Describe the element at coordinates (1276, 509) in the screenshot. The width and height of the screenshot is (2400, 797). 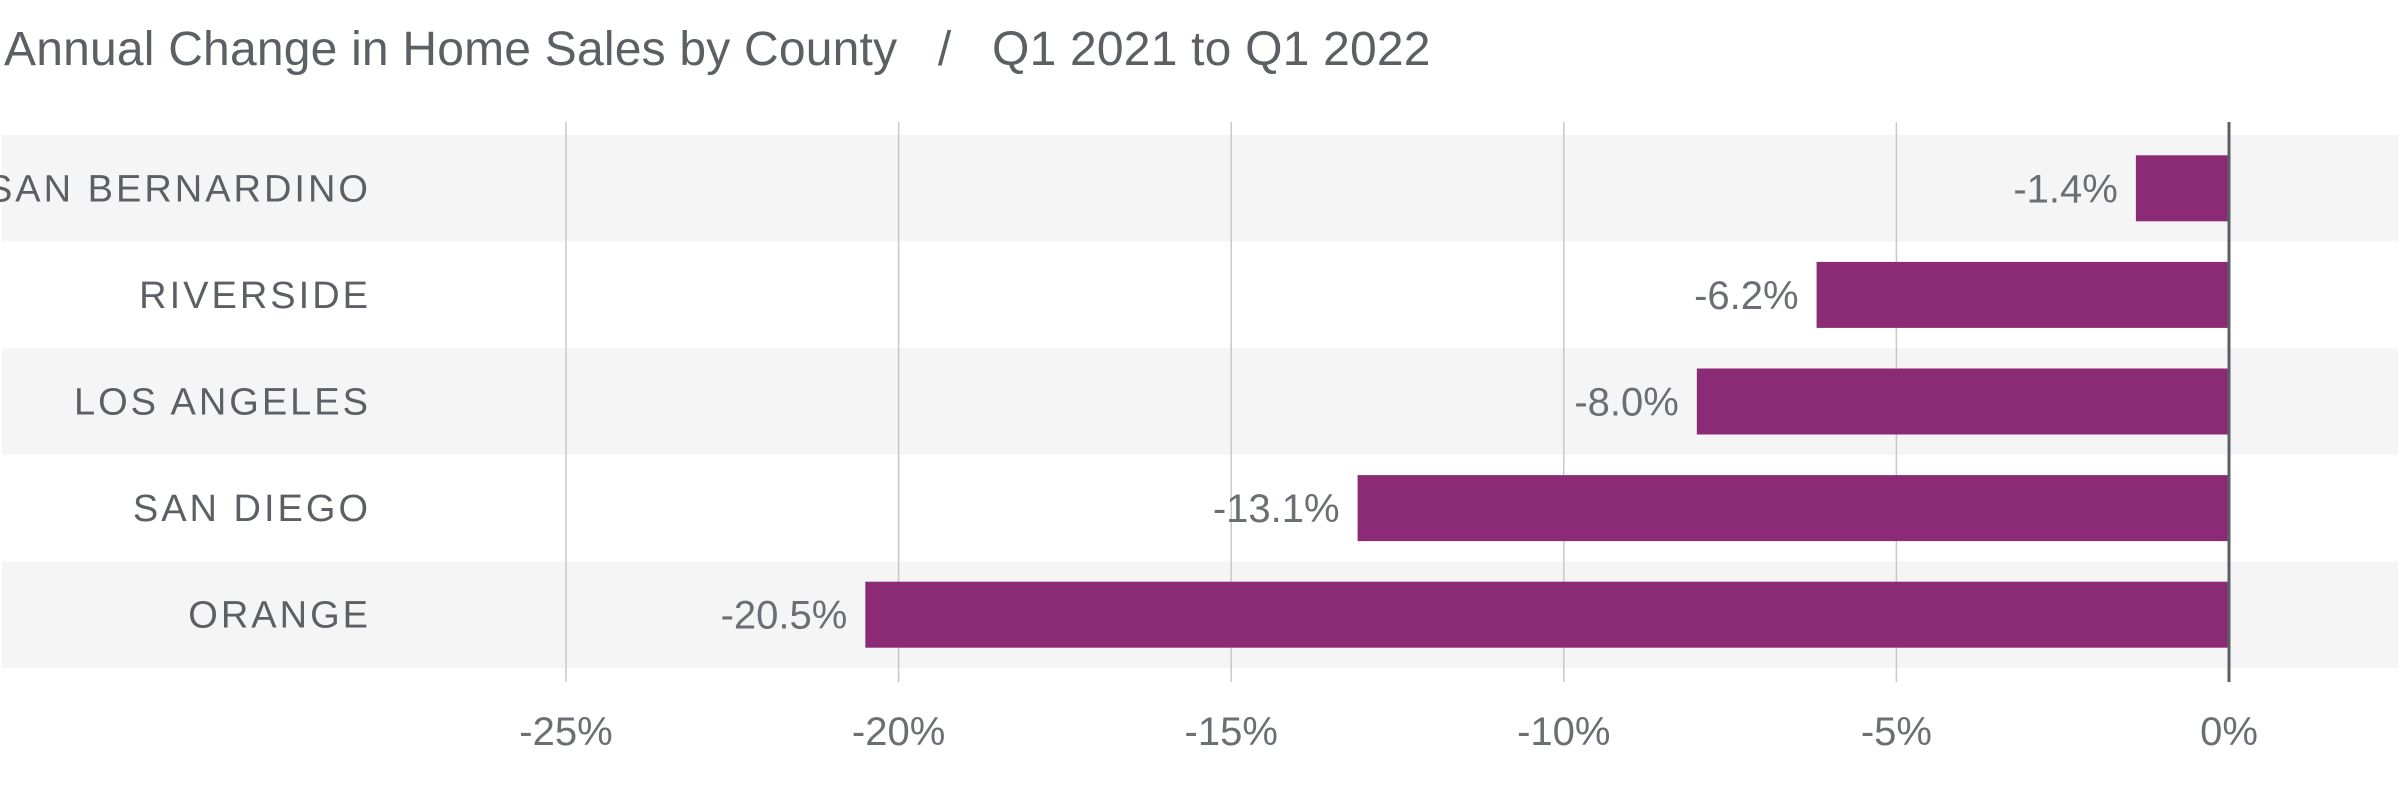
I see `data-label: -13.1%` at that location.